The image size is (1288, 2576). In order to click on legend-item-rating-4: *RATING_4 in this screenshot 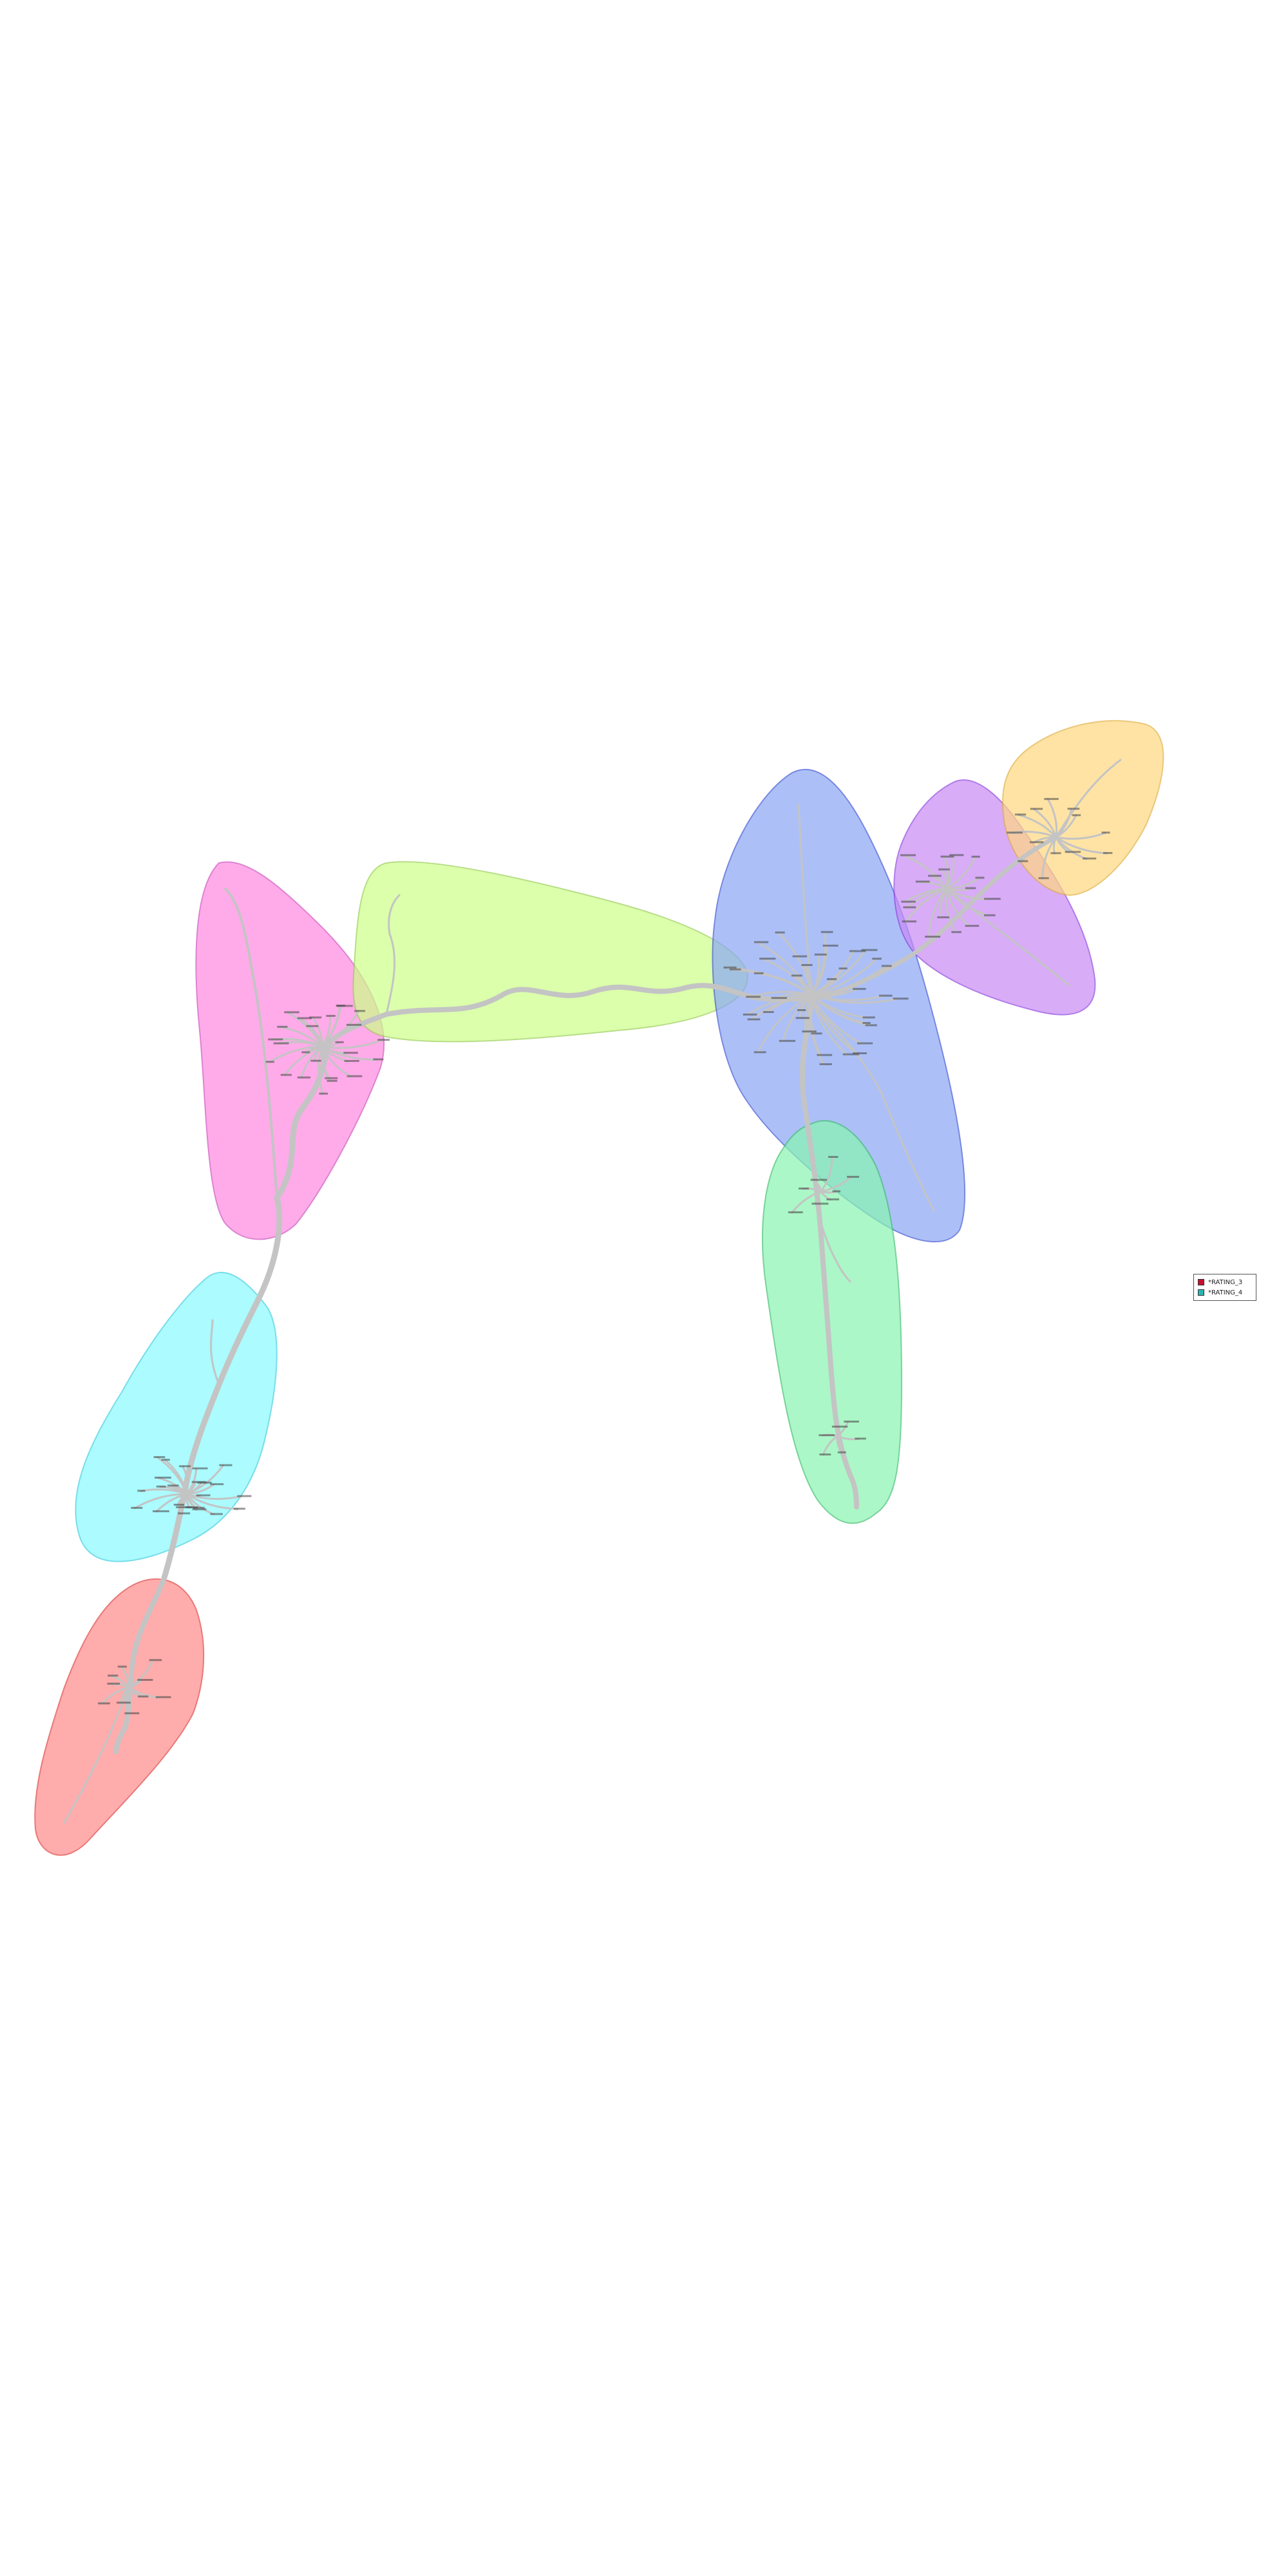, I will do `click(1225, 1292)`.